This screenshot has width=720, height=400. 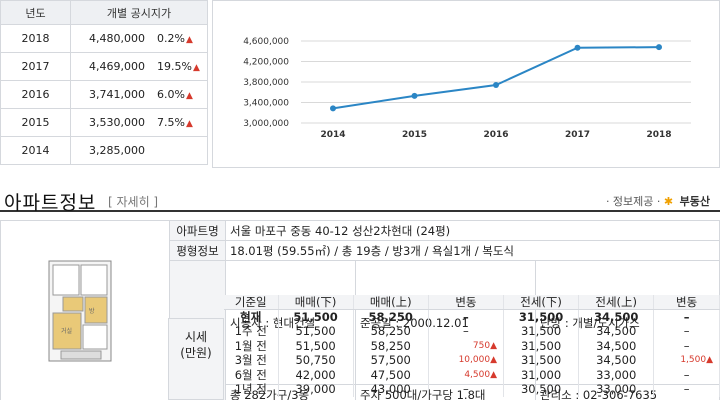 I want to click on price-cell-date: 3월 전, so click(x=251, y=360).